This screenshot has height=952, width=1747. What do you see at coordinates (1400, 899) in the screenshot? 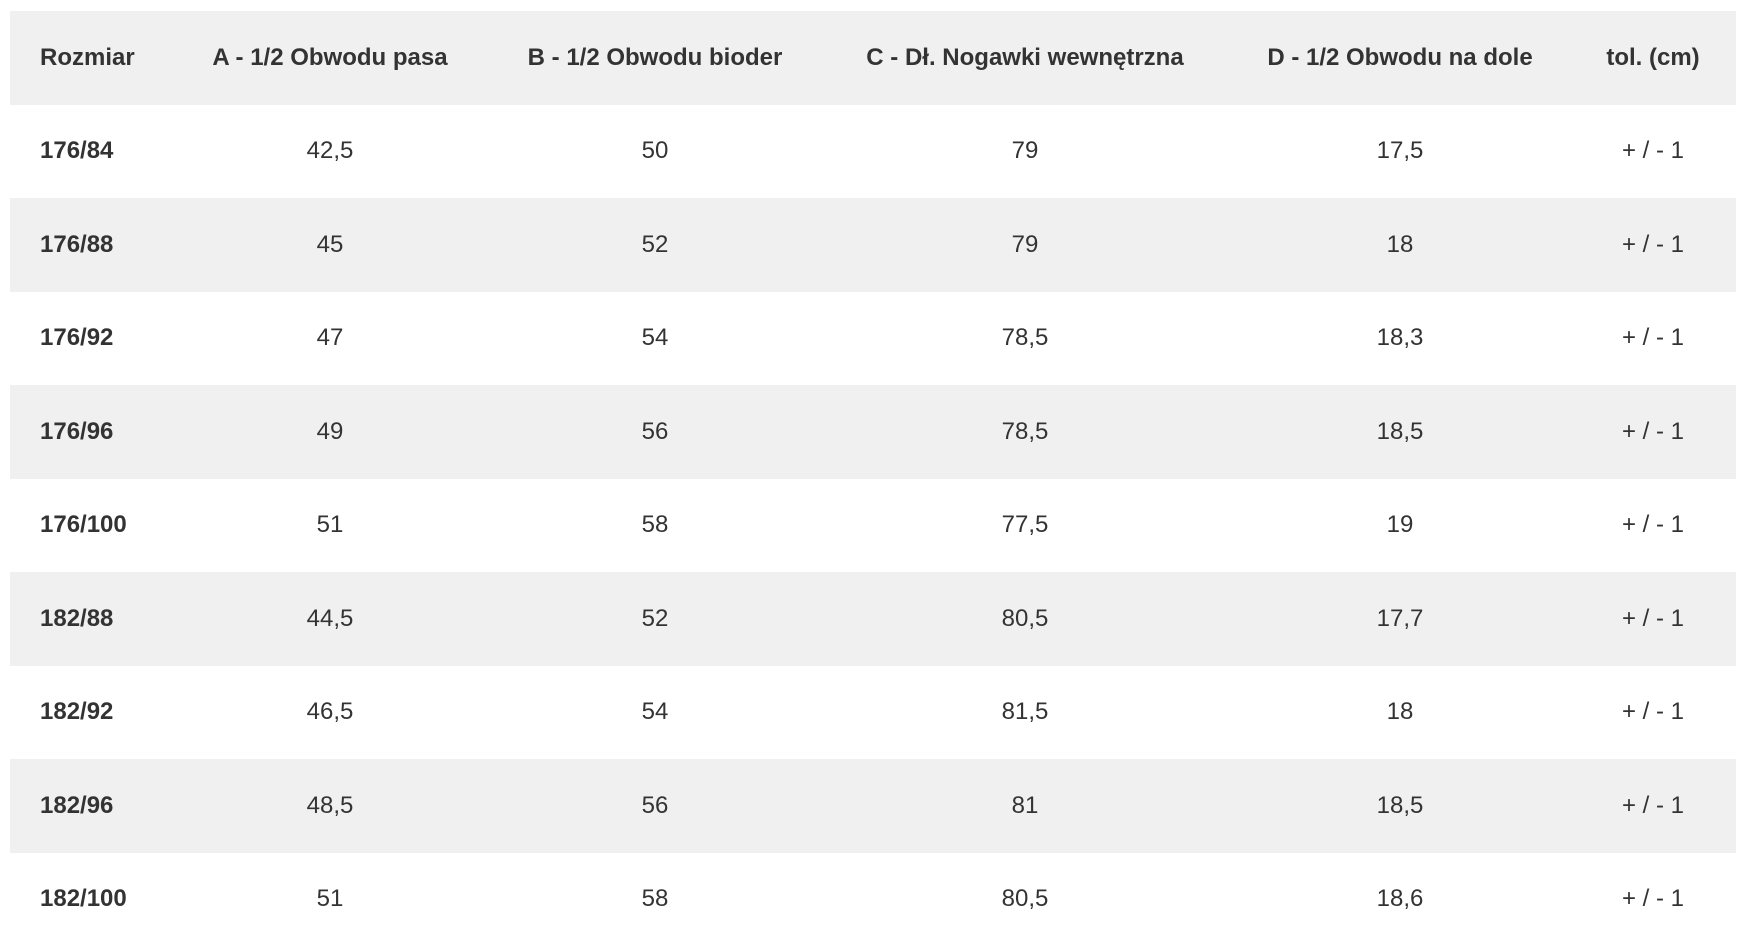
I see `value-cell: 18,6` at bounding box center [1400, 899].